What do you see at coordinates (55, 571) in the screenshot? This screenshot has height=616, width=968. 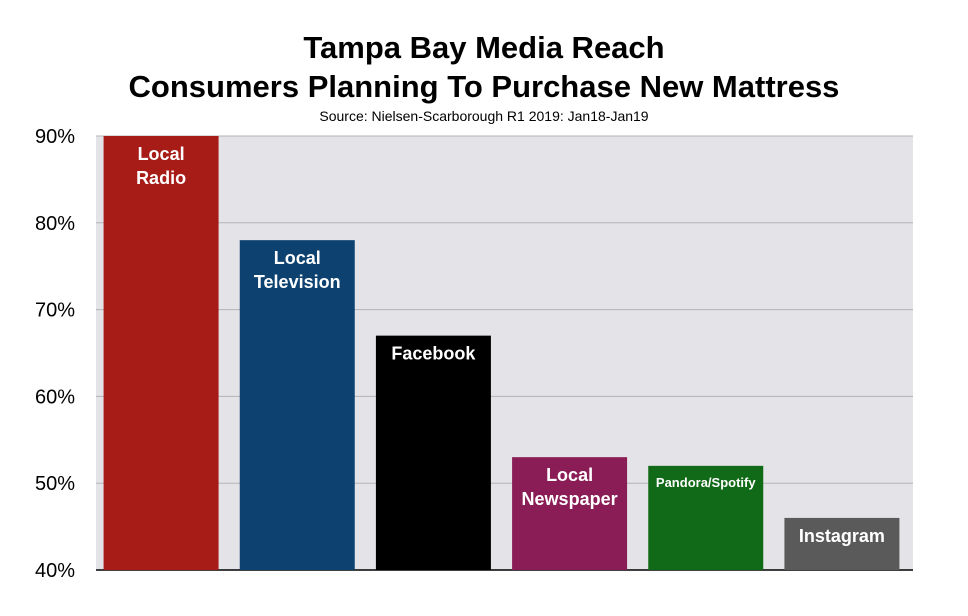 I see `y-tick-label: 40%` at bounding box center [55, 571].